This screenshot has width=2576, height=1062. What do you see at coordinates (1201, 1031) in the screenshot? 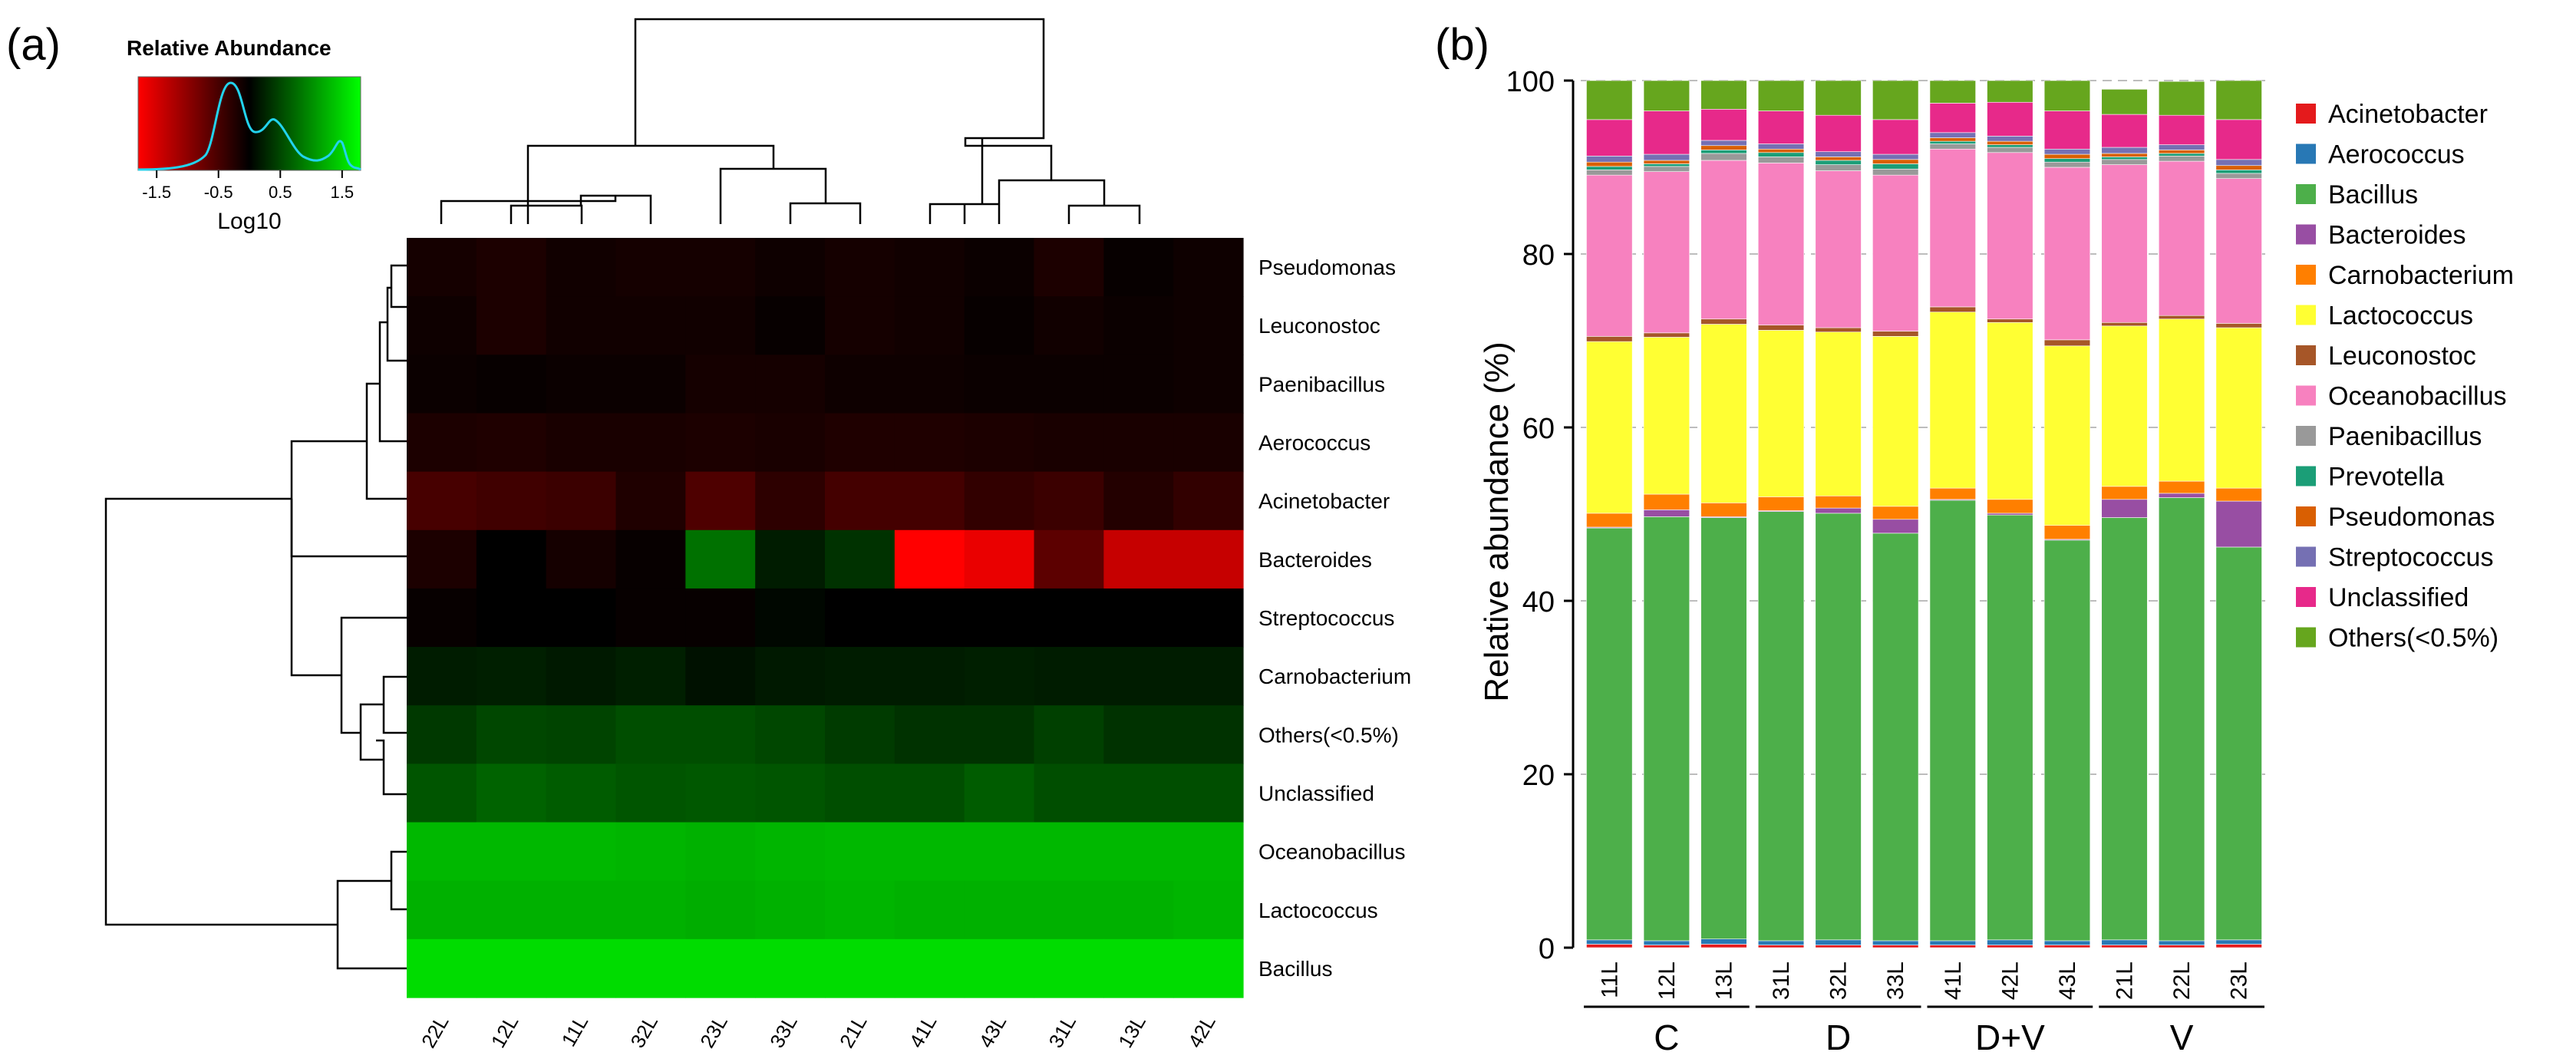
I see `heatmap-column-label: 42L` at bounding box center [1201, 1031].